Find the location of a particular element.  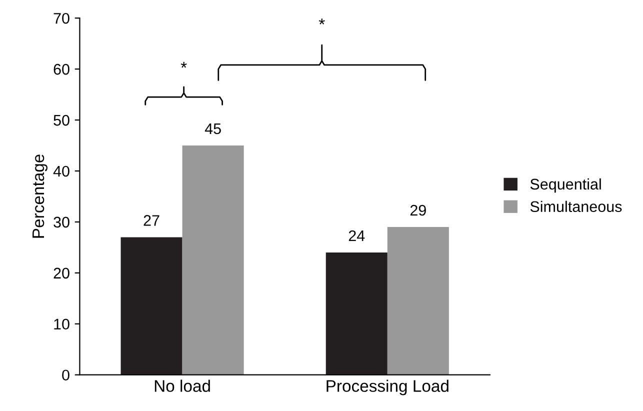

y-tick-label: 40 is located at coordinates (61, 171).